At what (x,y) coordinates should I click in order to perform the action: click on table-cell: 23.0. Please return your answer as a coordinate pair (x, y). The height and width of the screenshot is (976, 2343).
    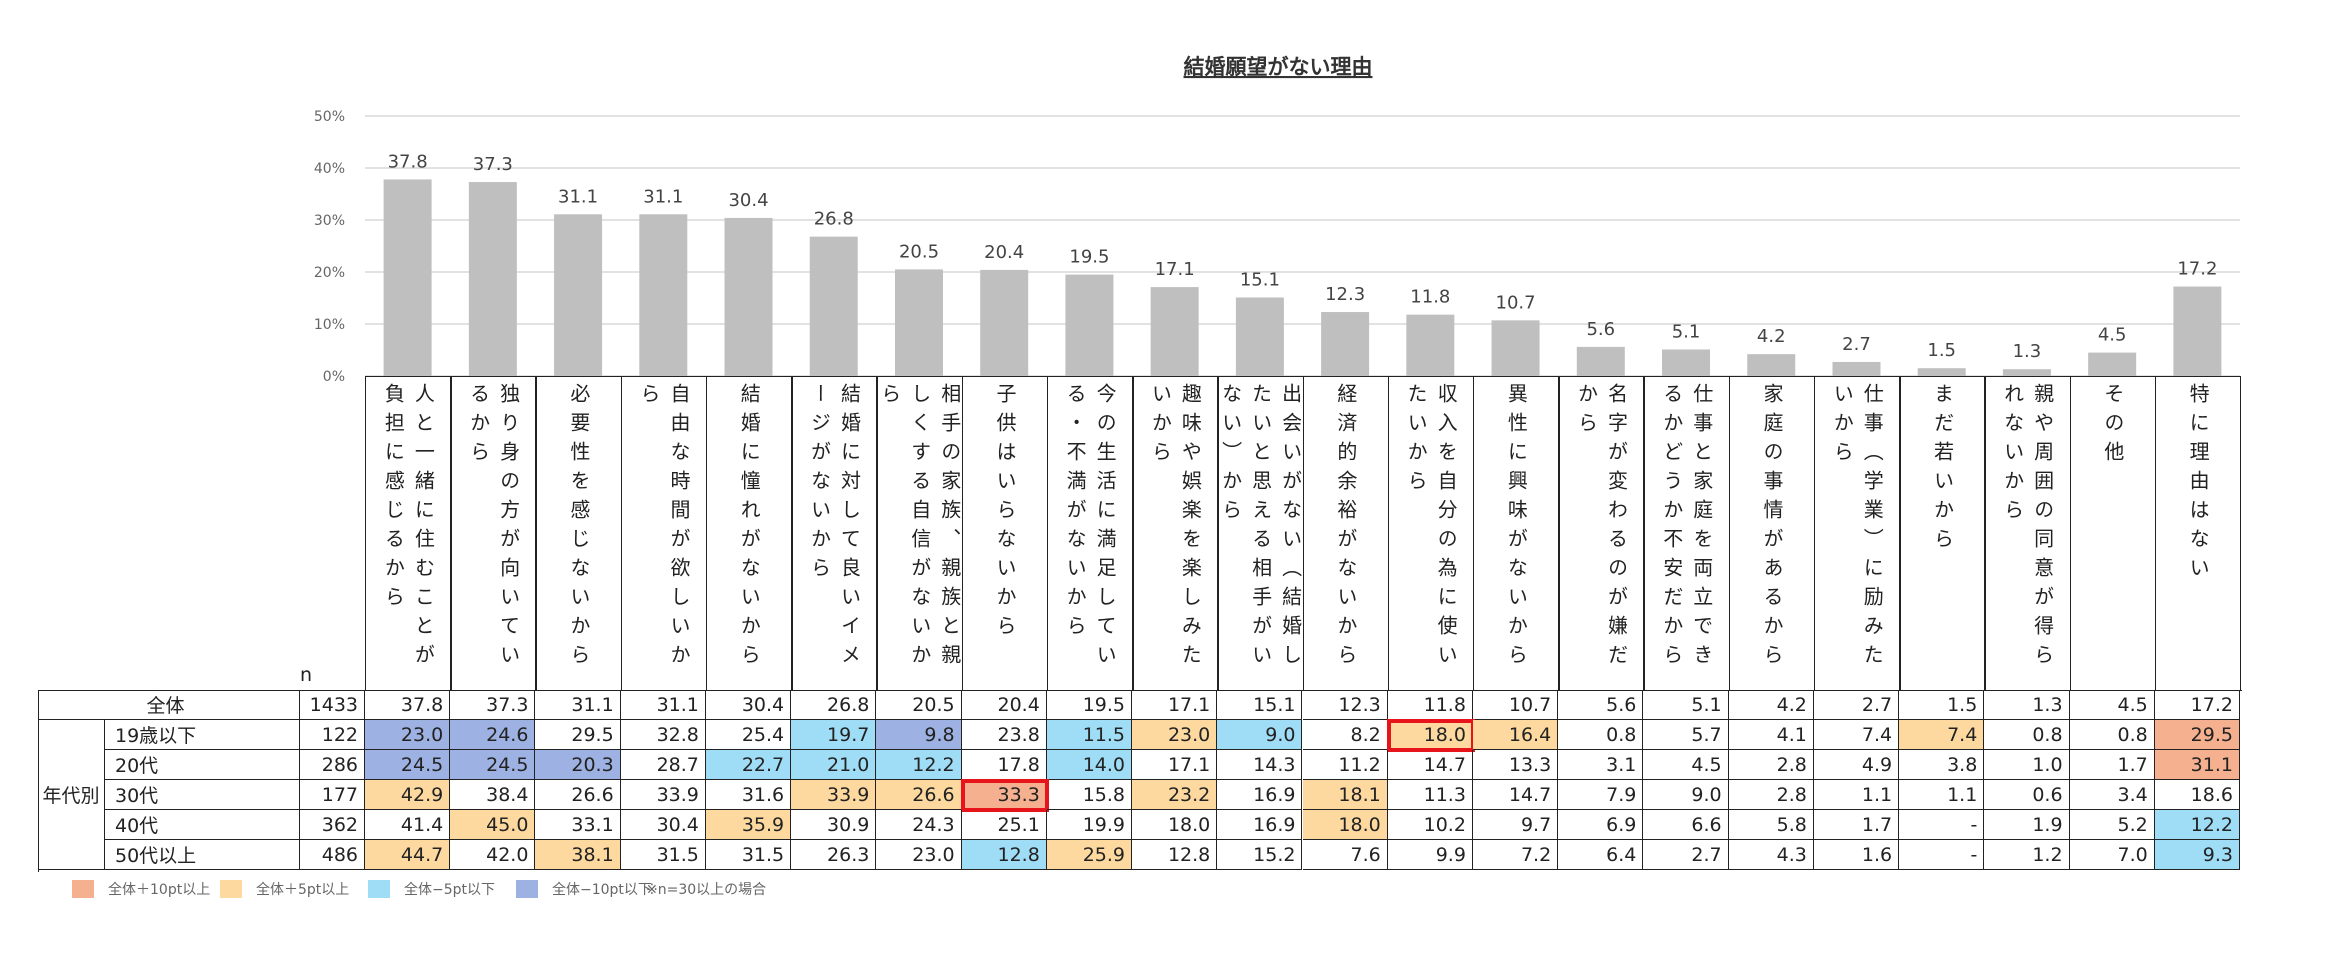
    Looking at the image, I should click on (408, 735).